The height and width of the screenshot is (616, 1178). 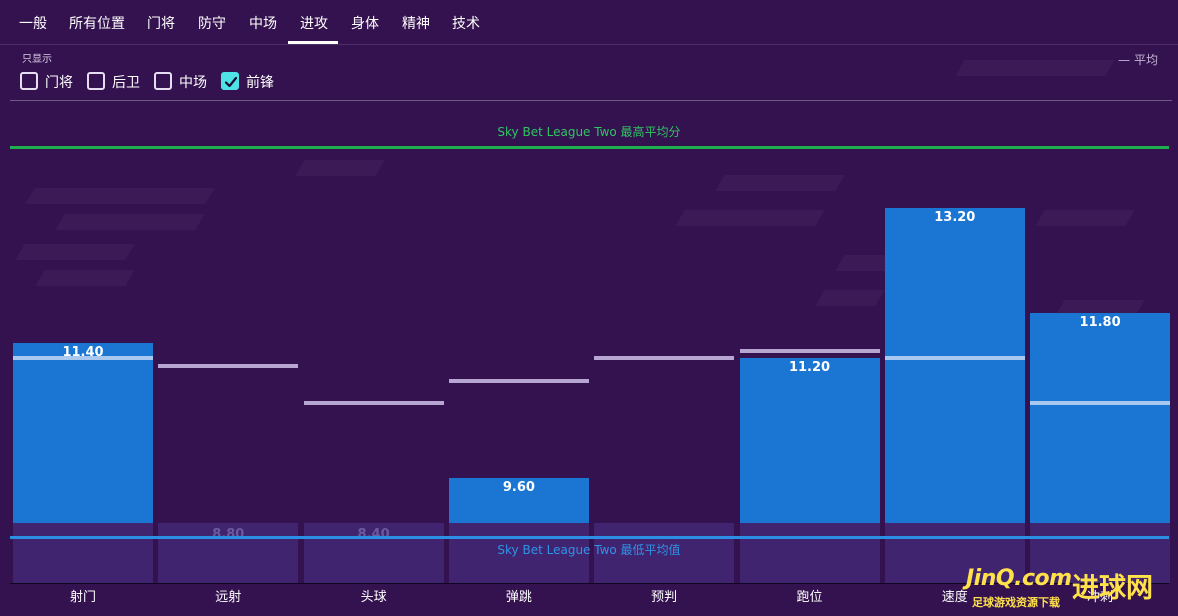 I want to click on tab-bar: 一般 所有位置 门将 防守 中场 进攻 身体 精神 技术, so click(x=589, y=22).